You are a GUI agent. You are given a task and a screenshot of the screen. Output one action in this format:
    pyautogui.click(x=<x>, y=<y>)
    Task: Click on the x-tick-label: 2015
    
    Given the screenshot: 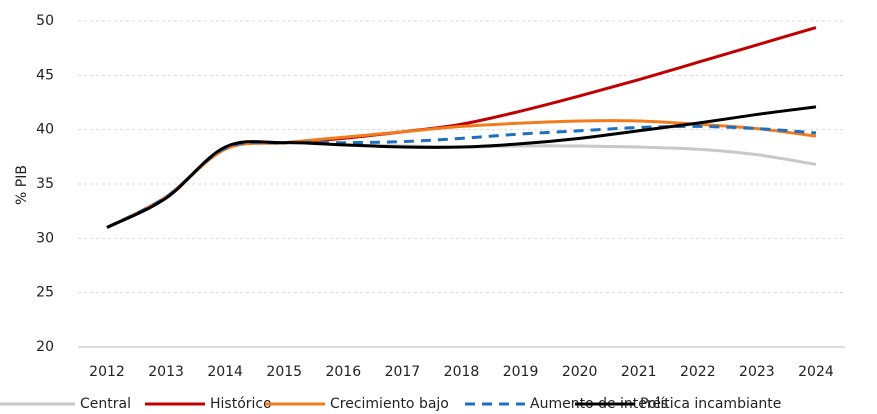 What is the action you would take?
    pyautogui.click(x=284, y=372)
    